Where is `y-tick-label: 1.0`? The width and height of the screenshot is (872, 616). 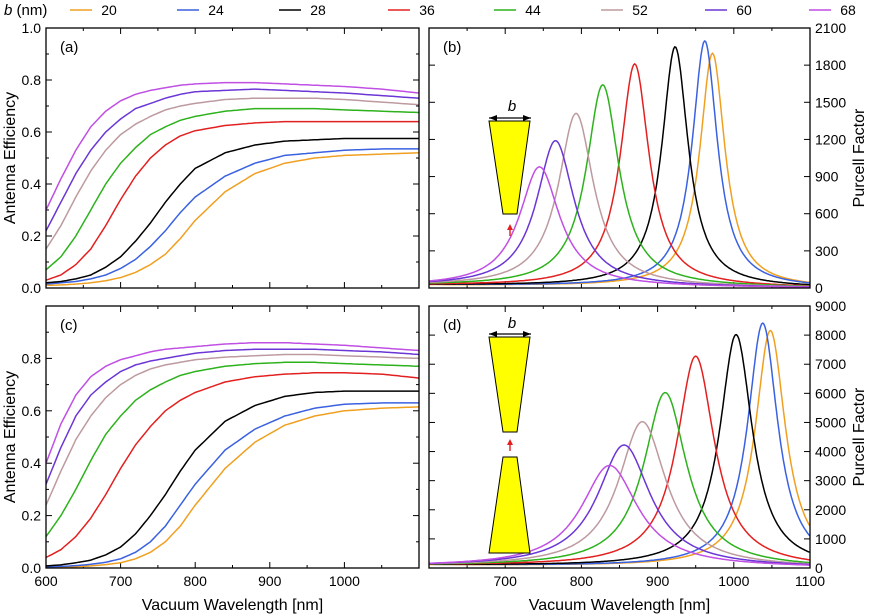
y-tick-label: 1.0 is located at coordinates (32, 28).